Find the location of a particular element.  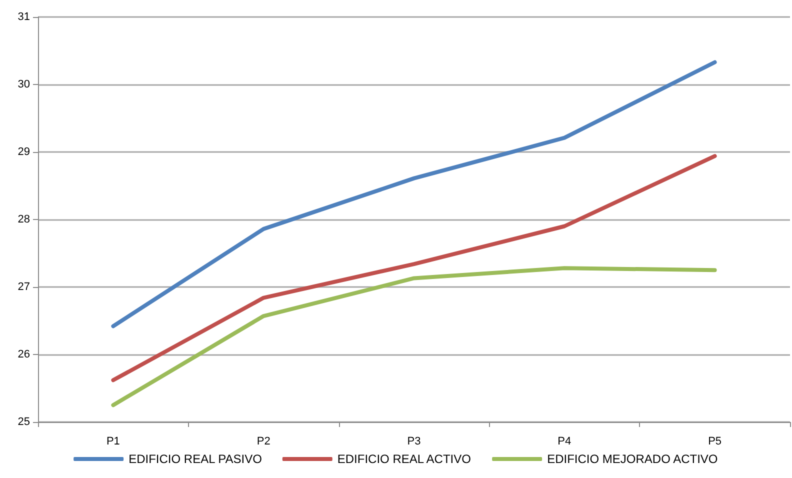

y-tick-label: 31 is located at coordinates (24, 17).